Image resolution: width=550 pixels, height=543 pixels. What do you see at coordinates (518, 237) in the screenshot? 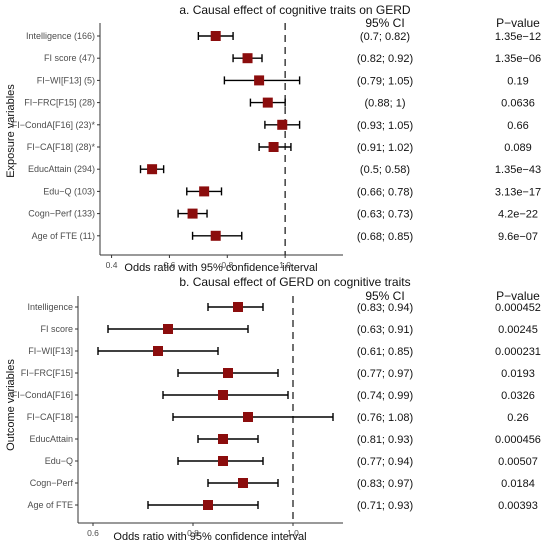
I see `panel-a-p-value: 9.6e−07` at bounding box center [518, 237].